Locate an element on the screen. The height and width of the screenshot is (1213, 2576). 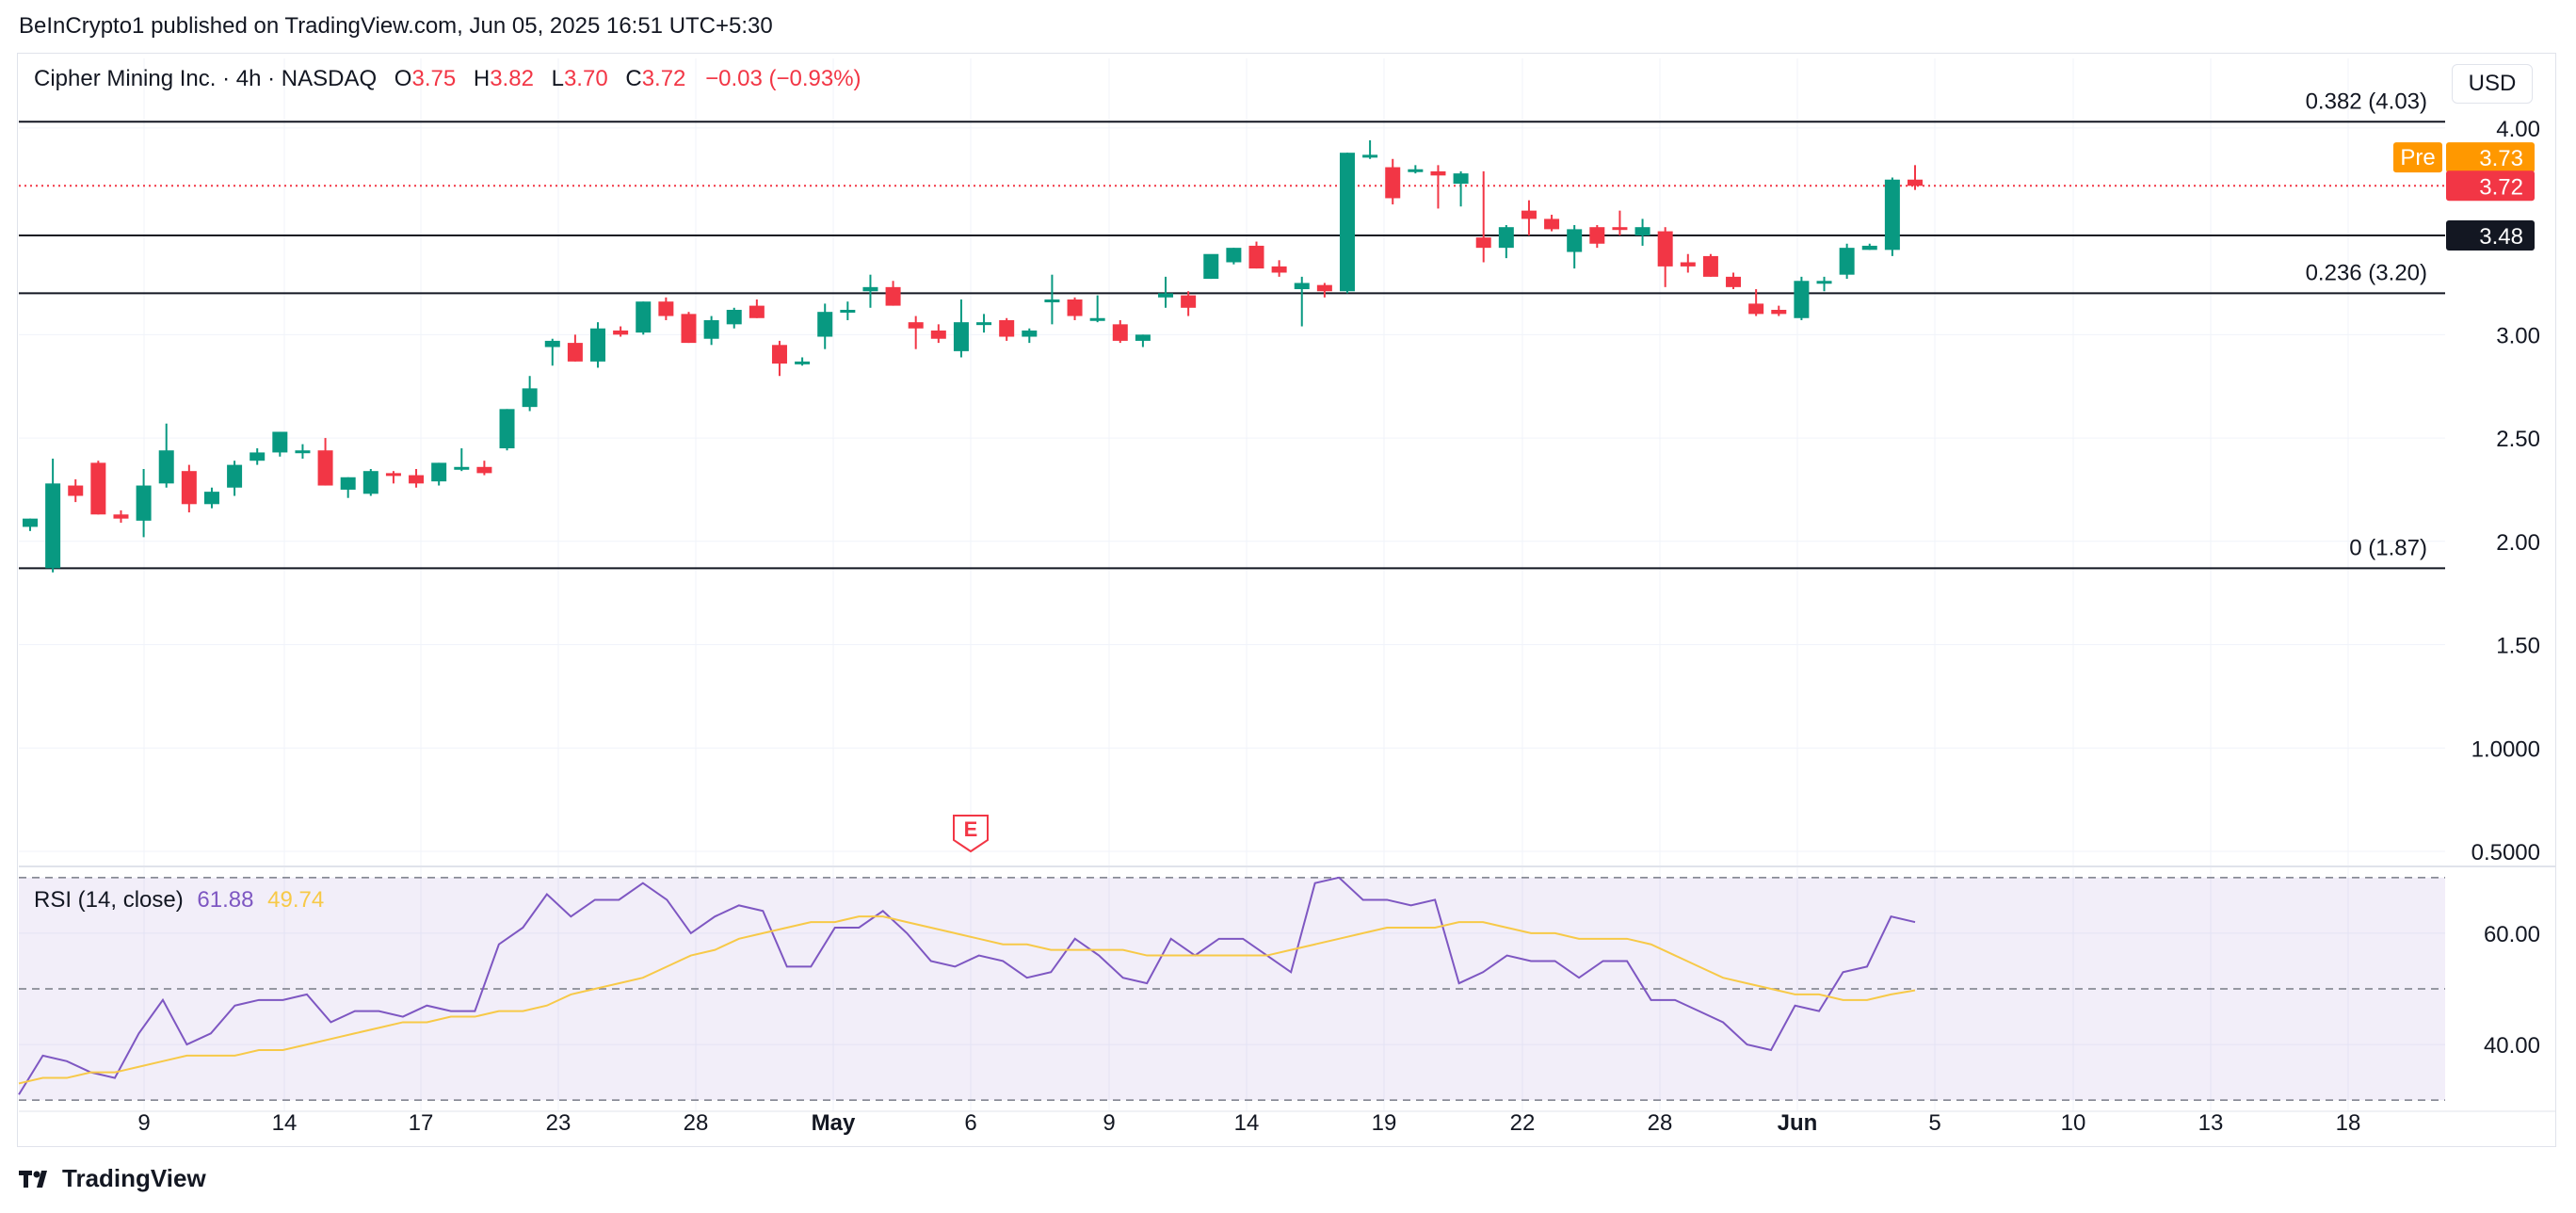
y-tick-label: 1.50 is located at coordinates (2518, 647).